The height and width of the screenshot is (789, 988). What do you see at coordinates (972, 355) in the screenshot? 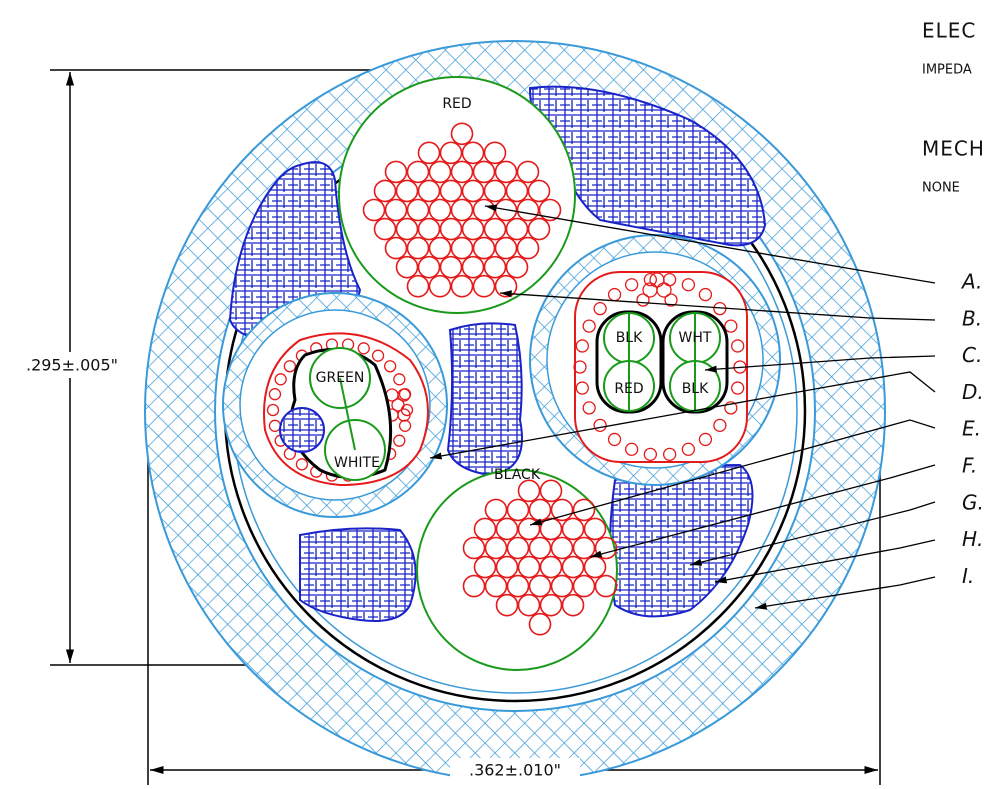
I see `callout-label: C.` at bounding box center [972, 355].